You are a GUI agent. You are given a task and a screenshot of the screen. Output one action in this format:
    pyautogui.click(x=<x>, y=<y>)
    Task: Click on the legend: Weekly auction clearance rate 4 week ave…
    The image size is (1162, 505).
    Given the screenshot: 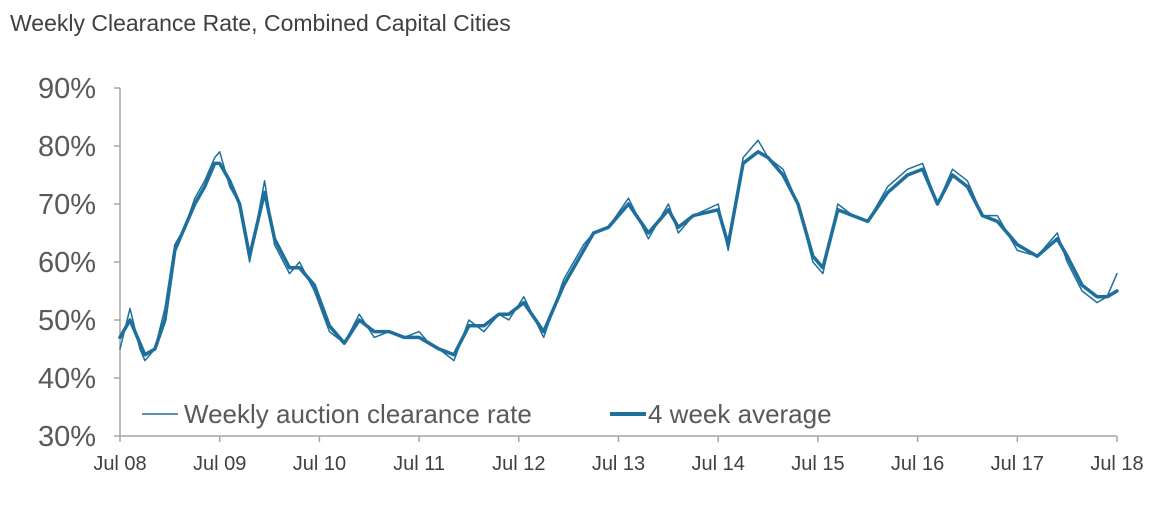 What is the action you would take?
    pyautogui.click(x=487, y=414)
    